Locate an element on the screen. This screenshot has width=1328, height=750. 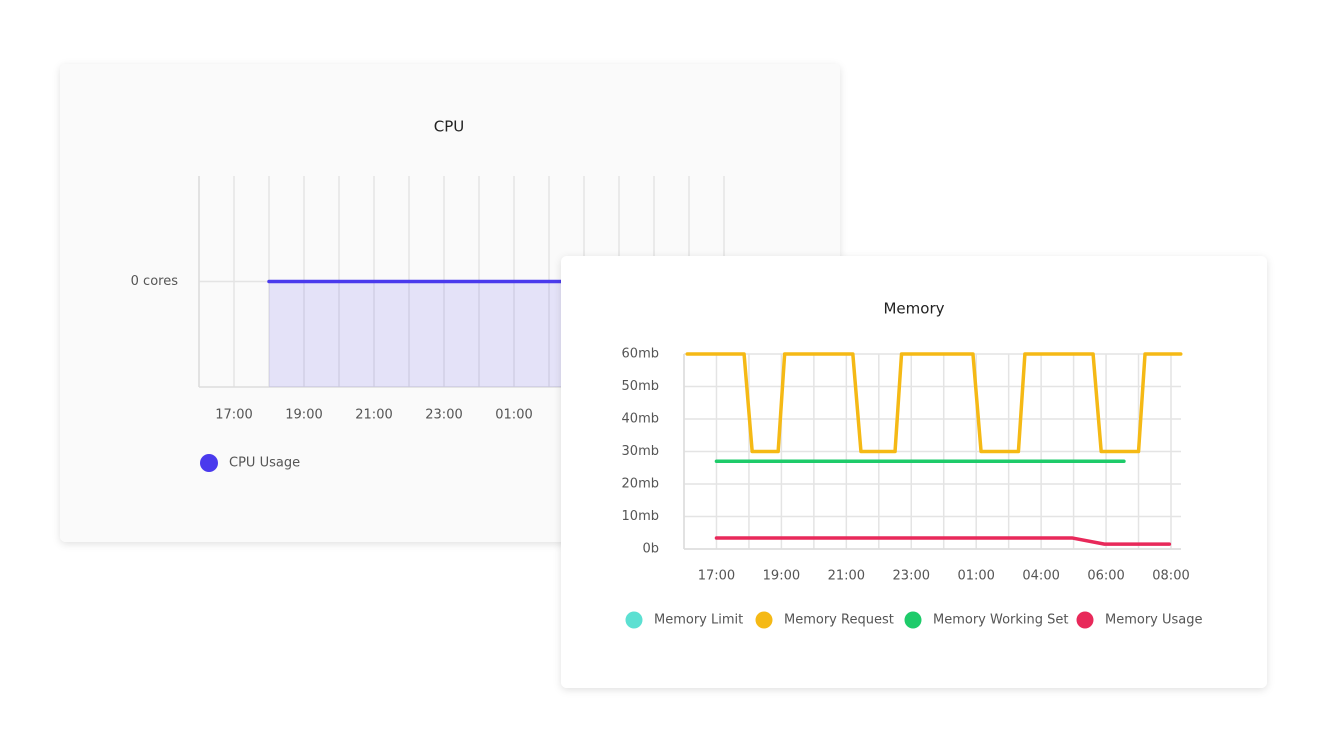
x-tick-label: 08:00 is located at coordinates (1170, 576).